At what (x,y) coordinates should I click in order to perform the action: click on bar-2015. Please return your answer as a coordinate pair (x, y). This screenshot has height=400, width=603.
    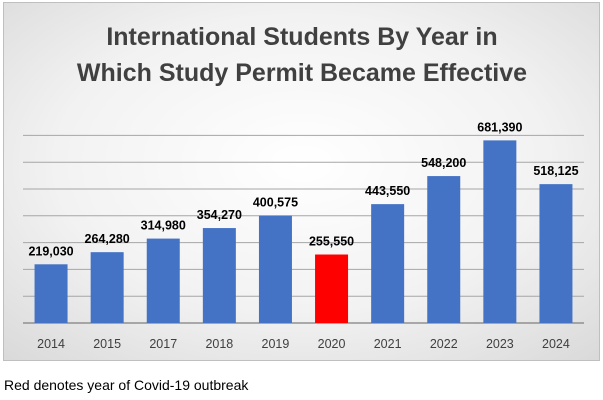
    Looking at the image, I should click on (107, 287).